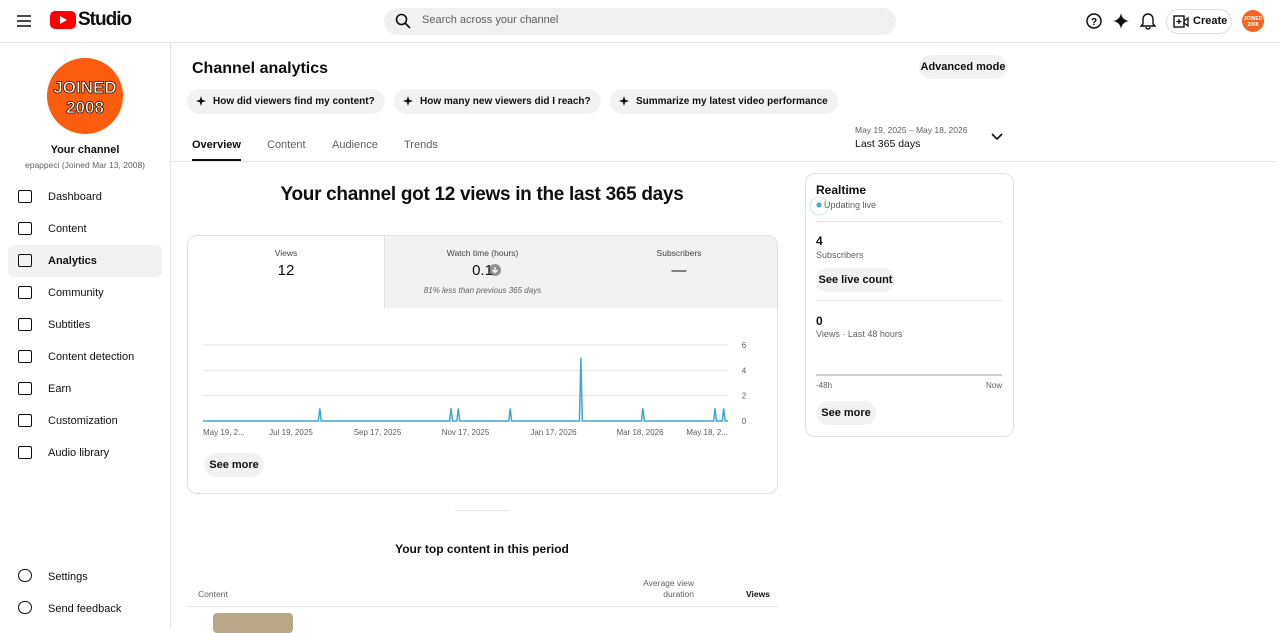 This screenshot has height=633, width=1280. I want to click on realtime-status: Updating live, so click(850, 205).